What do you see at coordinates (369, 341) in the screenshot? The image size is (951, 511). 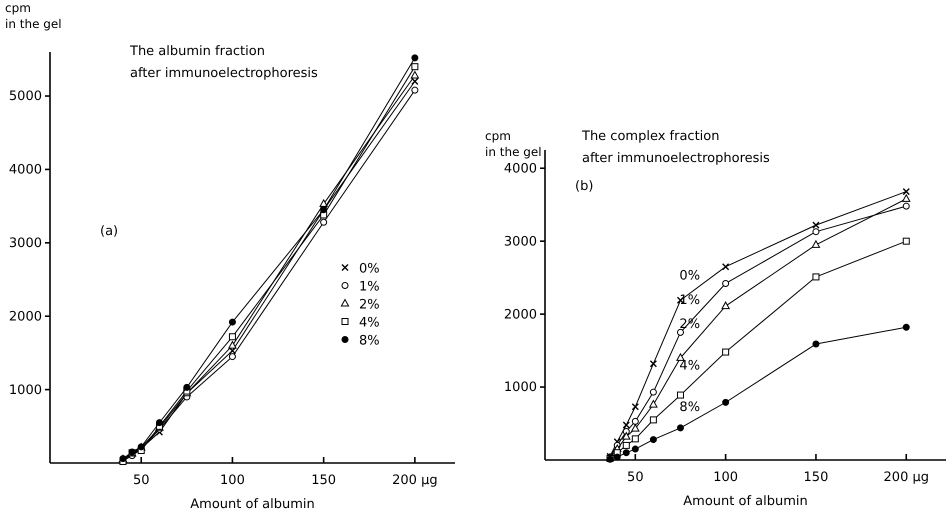 I see `legend-label: 8%` at bounding box center [369, 341].